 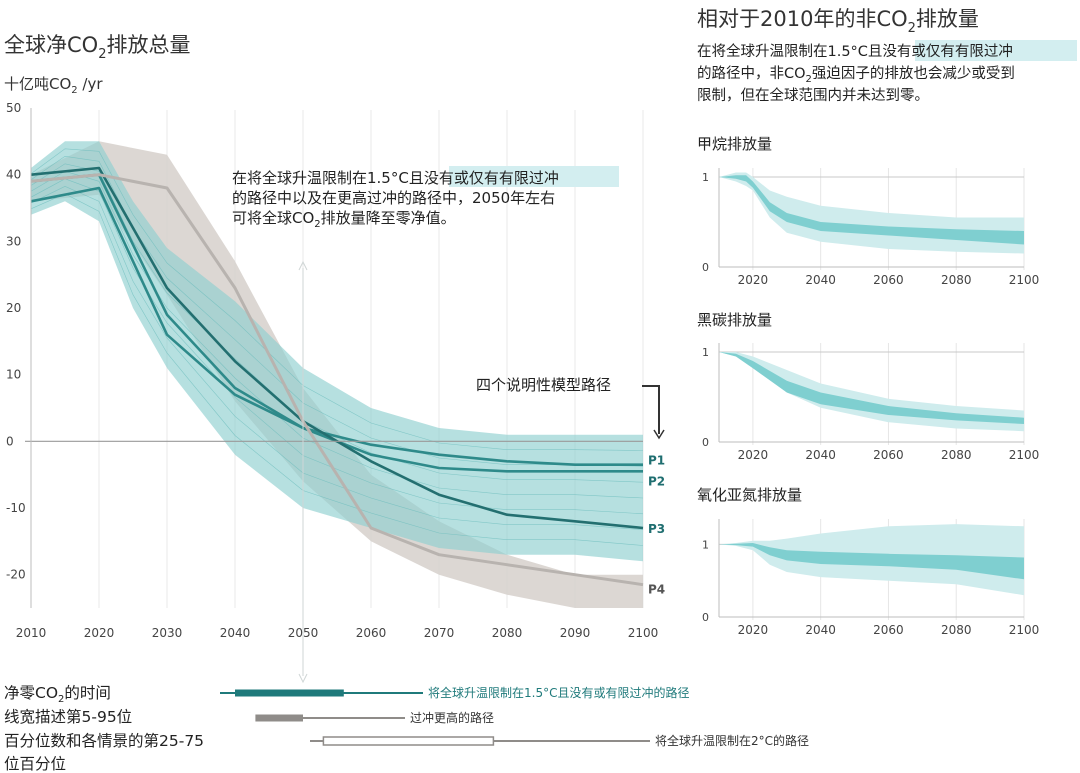 I want to click on ylabel-prefix: 十亿吨CO, so click(x=37, y=84).